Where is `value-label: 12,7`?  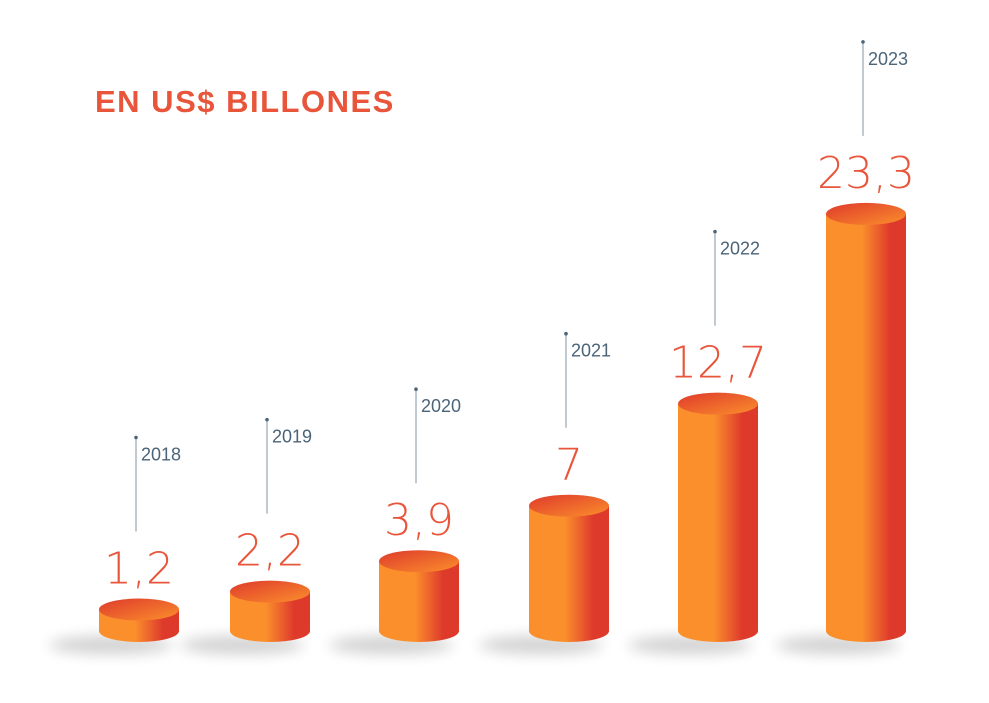 value-label: 12,7 is located at coordinates (718, 363).